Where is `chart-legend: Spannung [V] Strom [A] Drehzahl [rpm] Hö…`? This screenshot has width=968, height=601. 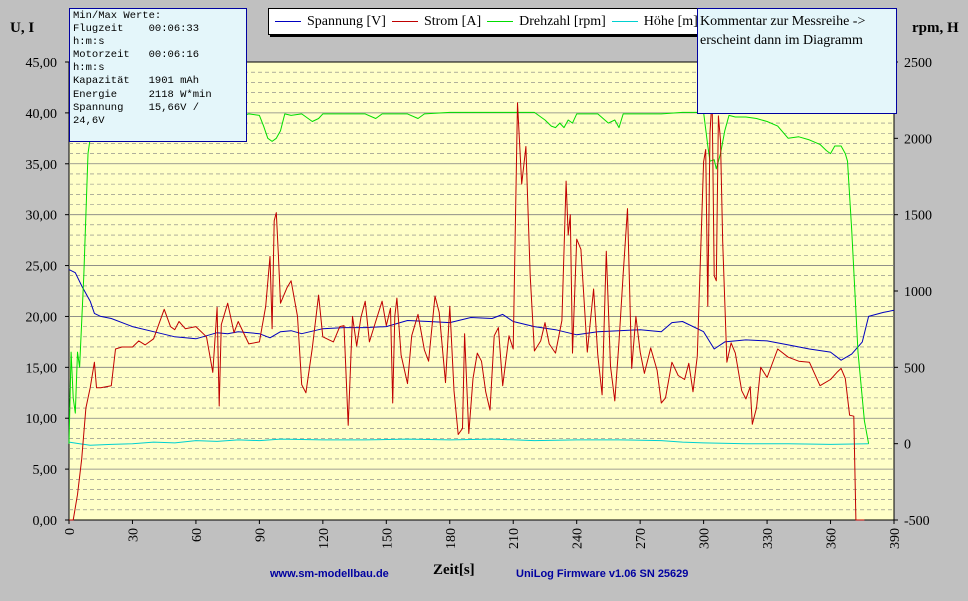
chart-legend: Spannung [V] Strom [A] Drehzahl [rpm] Hö… is located at coordinates (489, 21).